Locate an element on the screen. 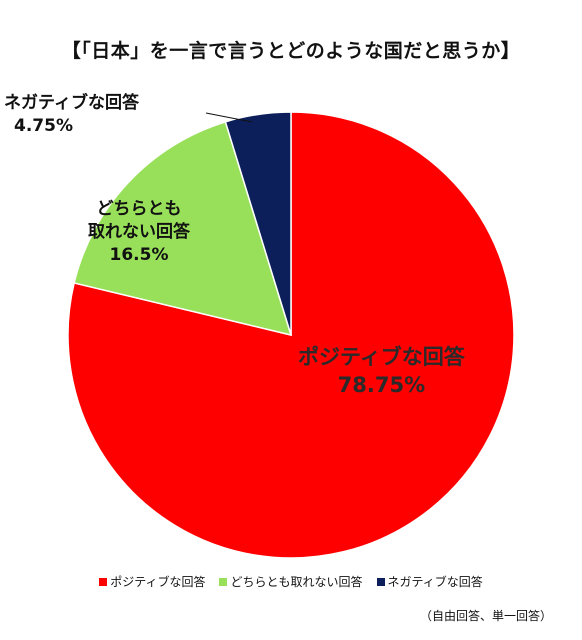 This screenshot has width=582, height=640. negative-leader-line is located at coordinates (229, 117).